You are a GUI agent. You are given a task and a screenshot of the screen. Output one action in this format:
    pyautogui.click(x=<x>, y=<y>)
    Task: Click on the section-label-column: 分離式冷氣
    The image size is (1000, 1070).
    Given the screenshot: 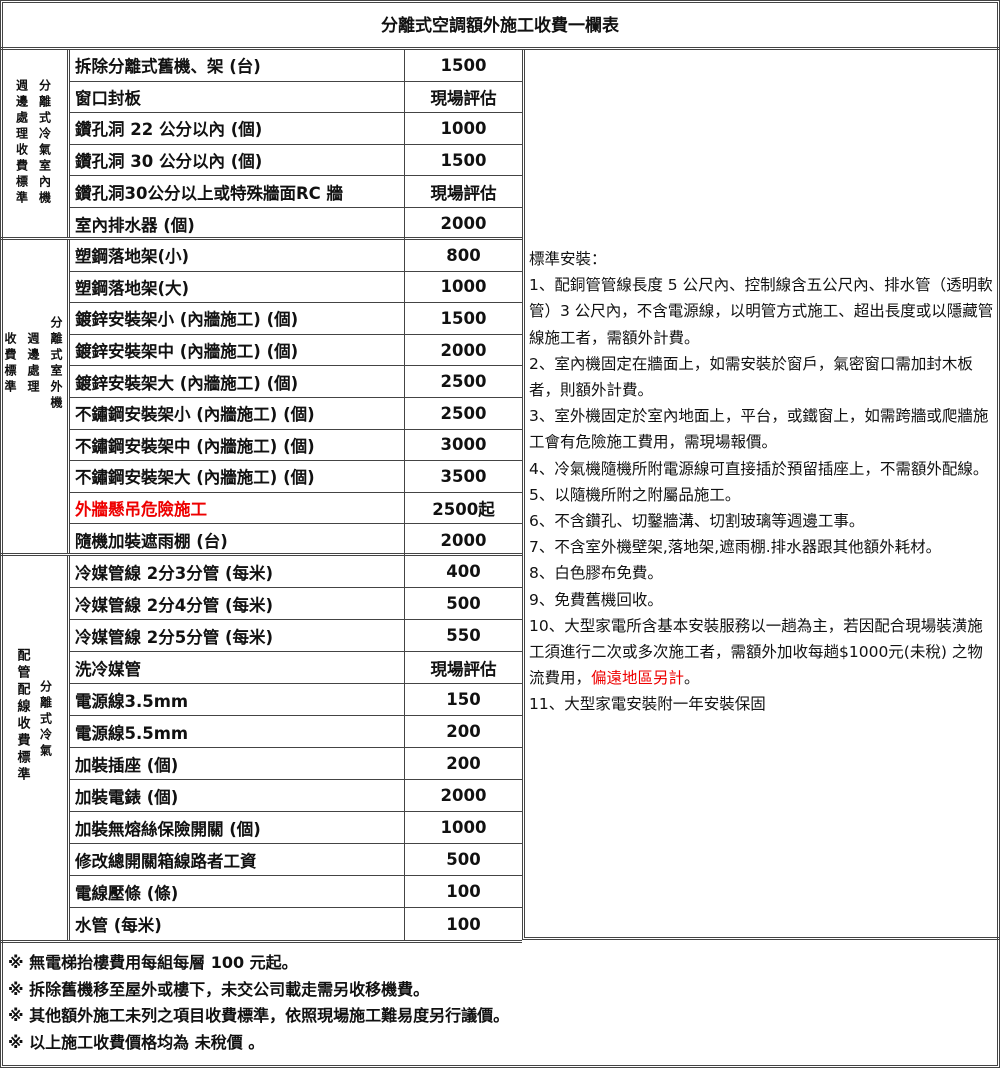 What is the action you would take?
    pyautogui.click(x=45, y=720)
    